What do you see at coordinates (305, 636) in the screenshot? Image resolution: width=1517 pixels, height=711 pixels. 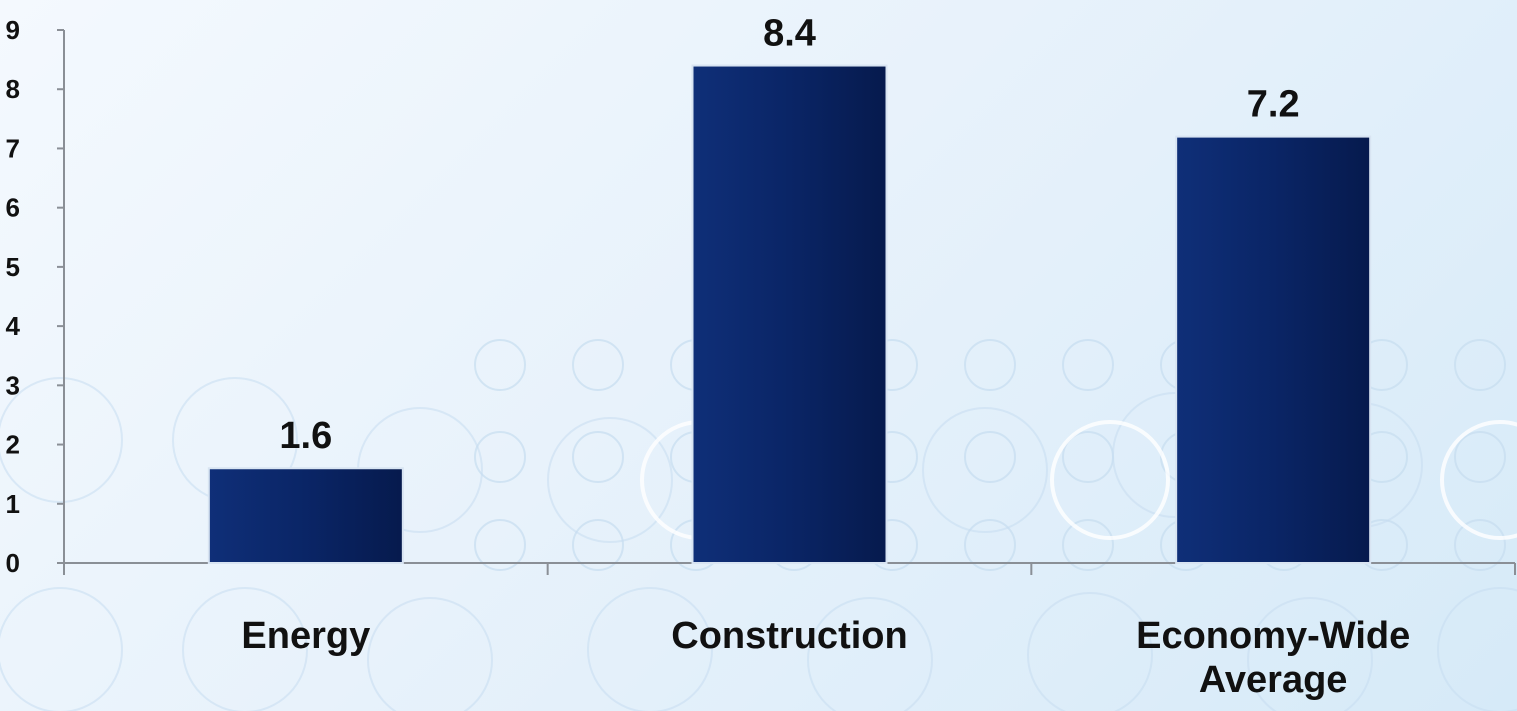 I see `x-tick-label: Energy` at bounding box center [305, 636].